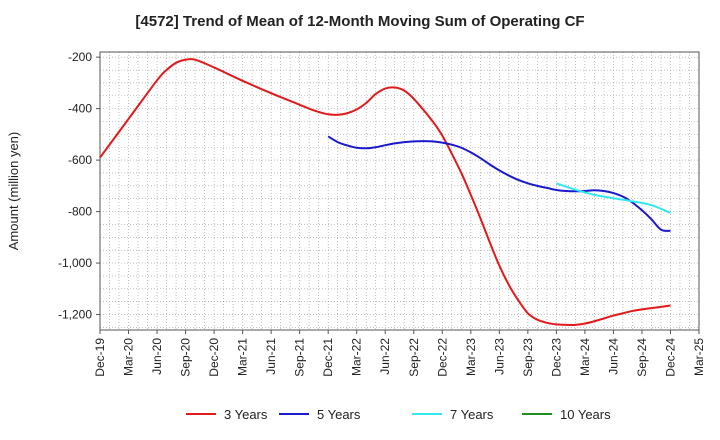  What do you see at coordinates (556, 357) in the screenshot?
I see `x-tick-label: Dec-23` at bounding box center [556, 357].